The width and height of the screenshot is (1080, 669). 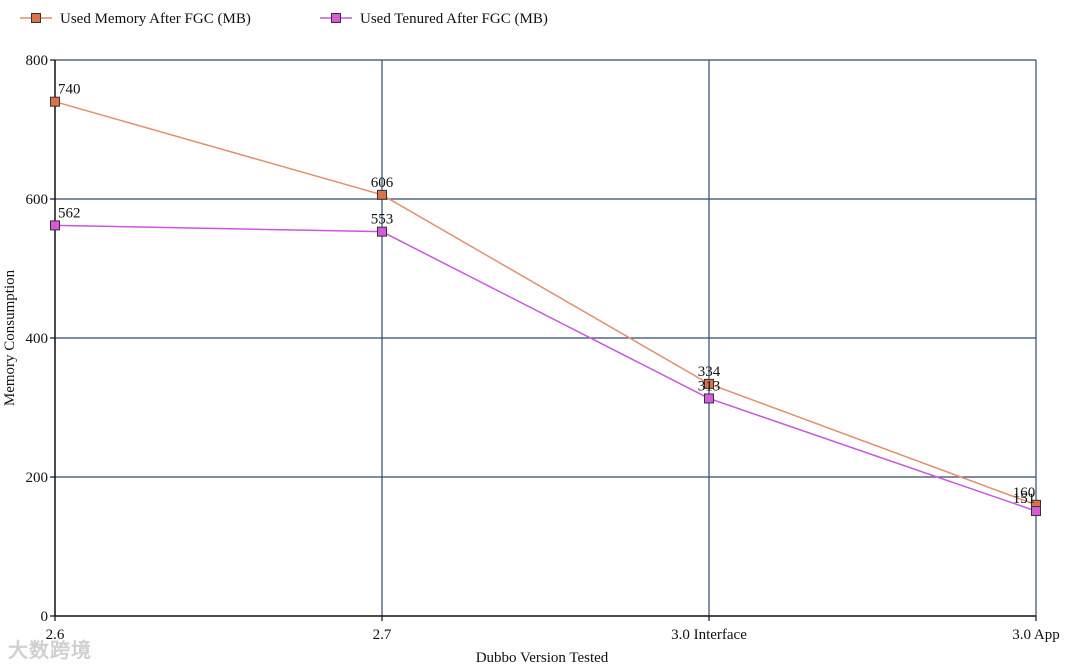 I want to click on y-tick-label: 0, so click(x=45, y=617).